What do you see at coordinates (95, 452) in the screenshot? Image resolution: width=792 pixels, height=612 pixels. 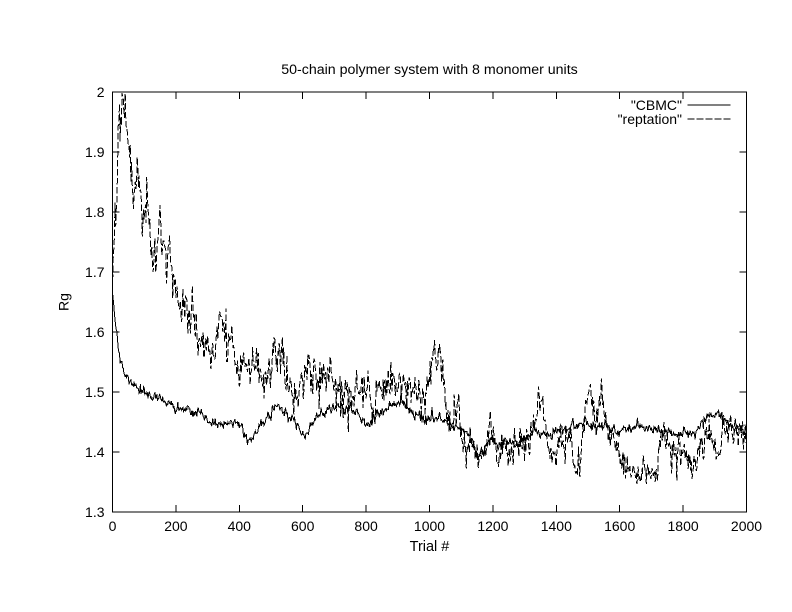 I see `svg-text: 1.4` at bounding box center [95, 452].